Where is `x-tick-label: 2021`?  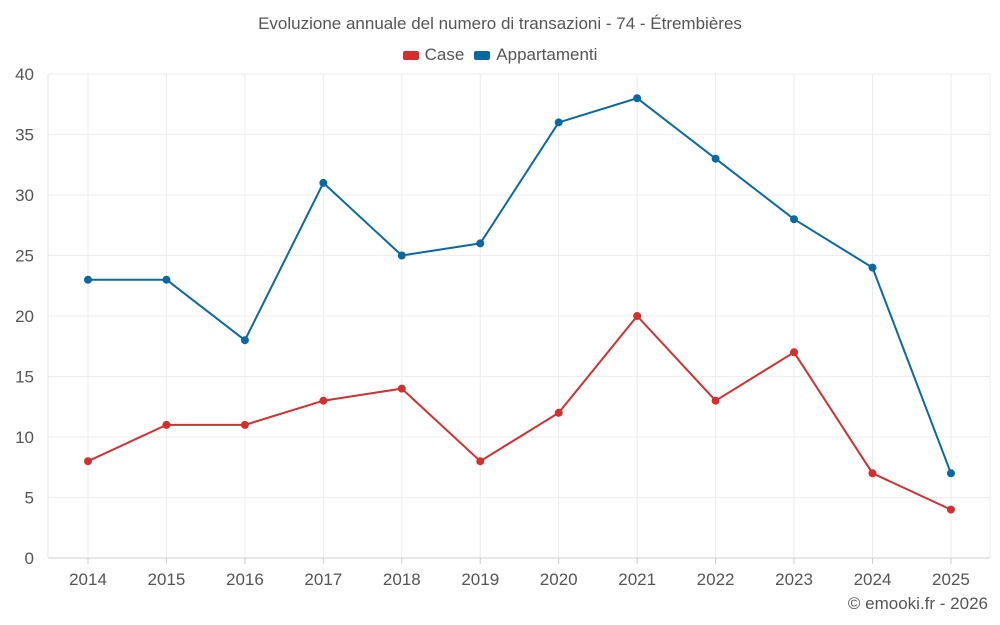 x-tick-label: 2021 is located at coordinates (637, 579).